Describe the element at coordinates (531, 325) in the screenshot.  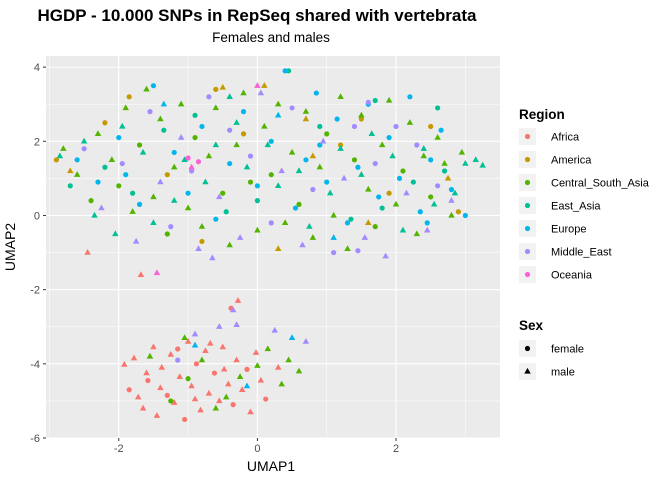
I see `legend-title-sex: Sex` at that location.